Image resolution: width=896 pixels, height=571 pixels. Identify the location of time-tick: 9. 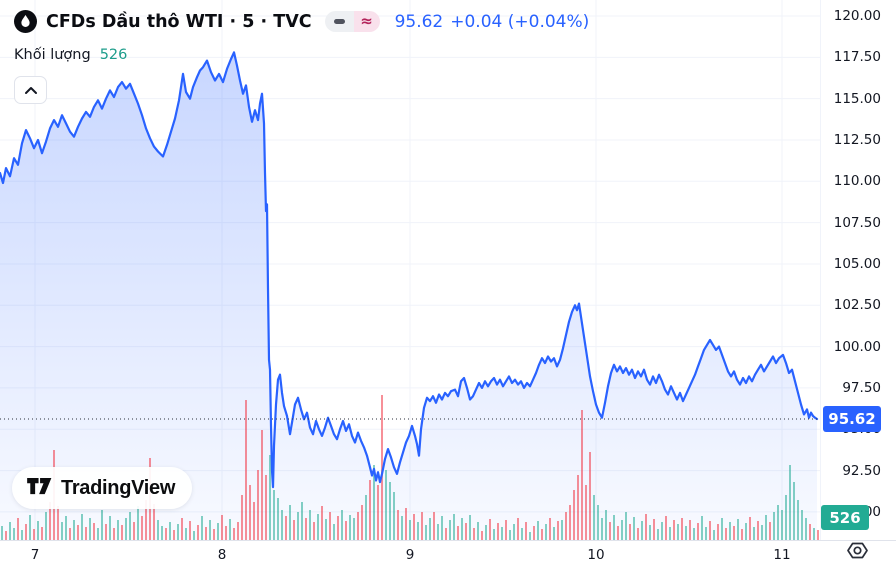
(410, 555).